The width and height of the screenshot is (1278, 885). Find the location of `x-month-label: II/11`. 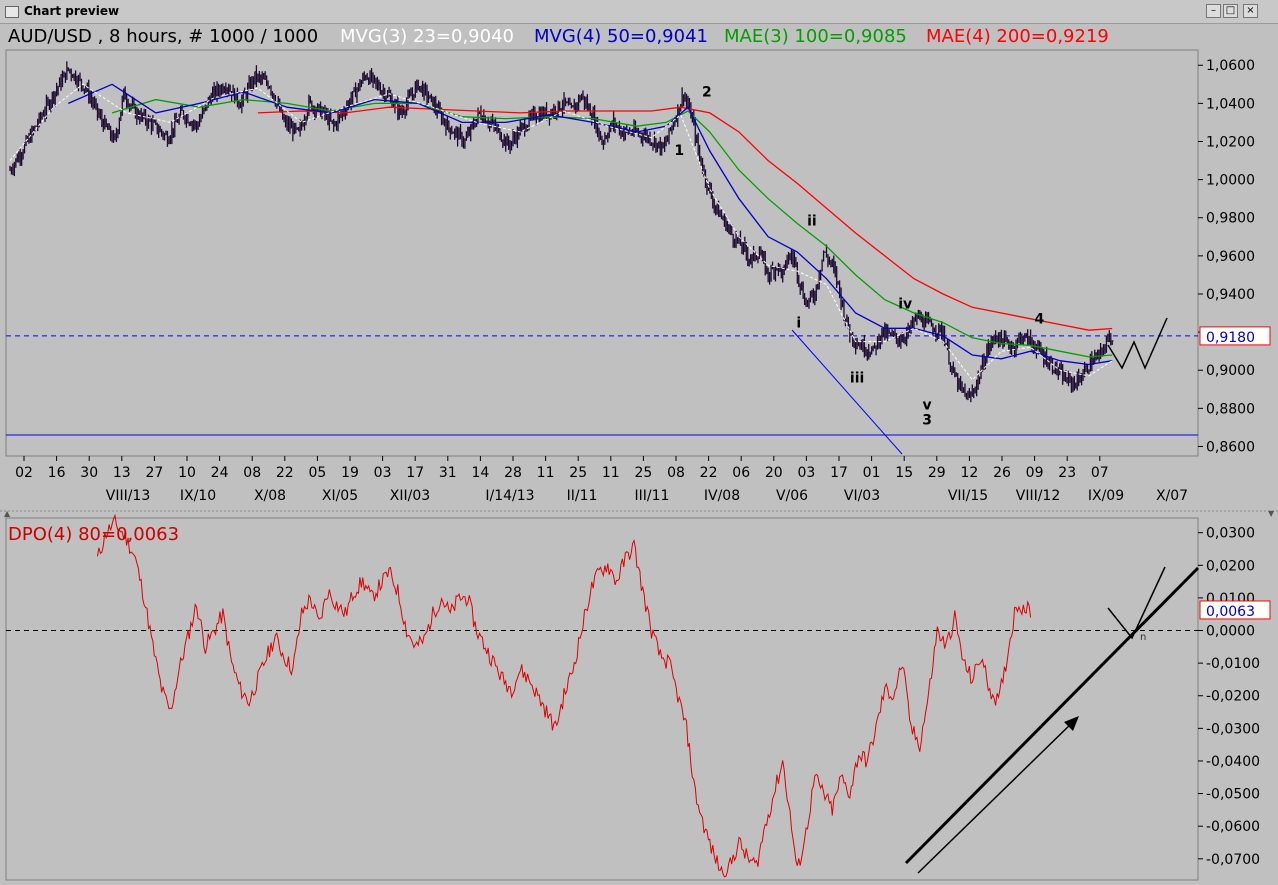

x-month-label: II/11 is located at coordinates (582, 496).